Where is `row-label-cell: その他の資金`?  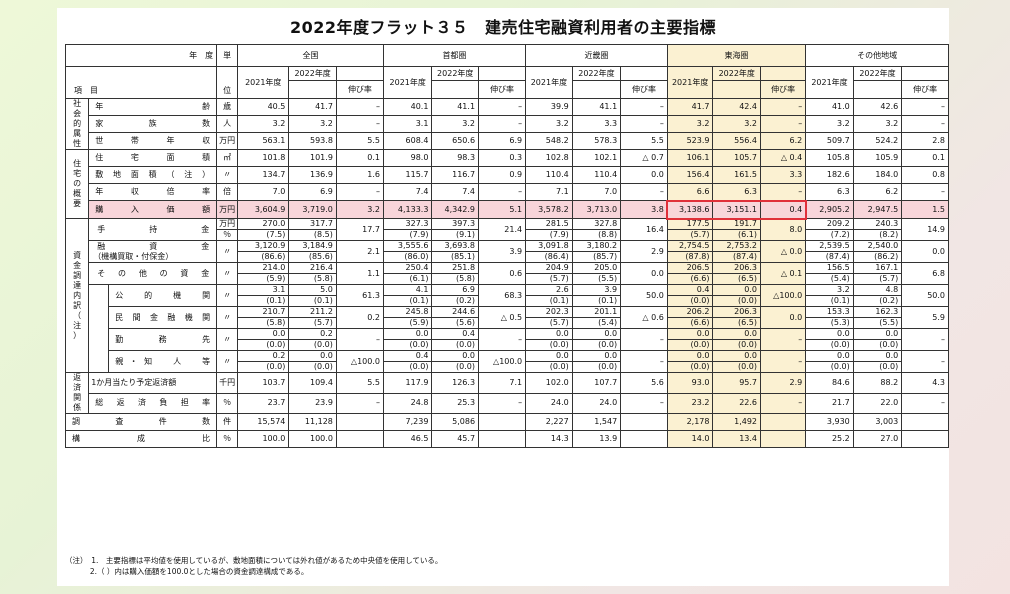 row-label-cell: その他の資金 is located at coordinates (153, 273).